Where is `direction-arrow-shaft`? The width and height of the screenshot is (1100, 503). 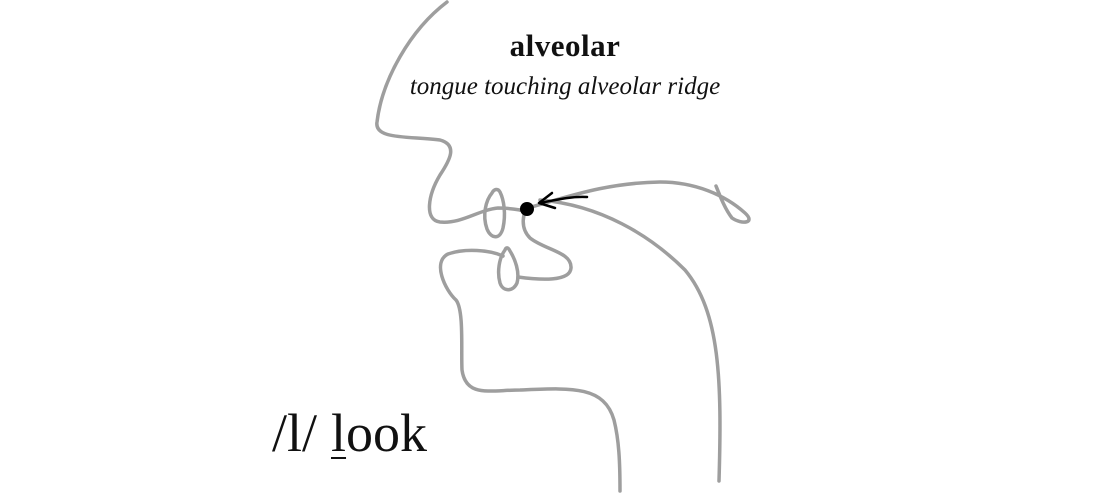
direction-arrow-shaft is located at coordinates (563, 200).